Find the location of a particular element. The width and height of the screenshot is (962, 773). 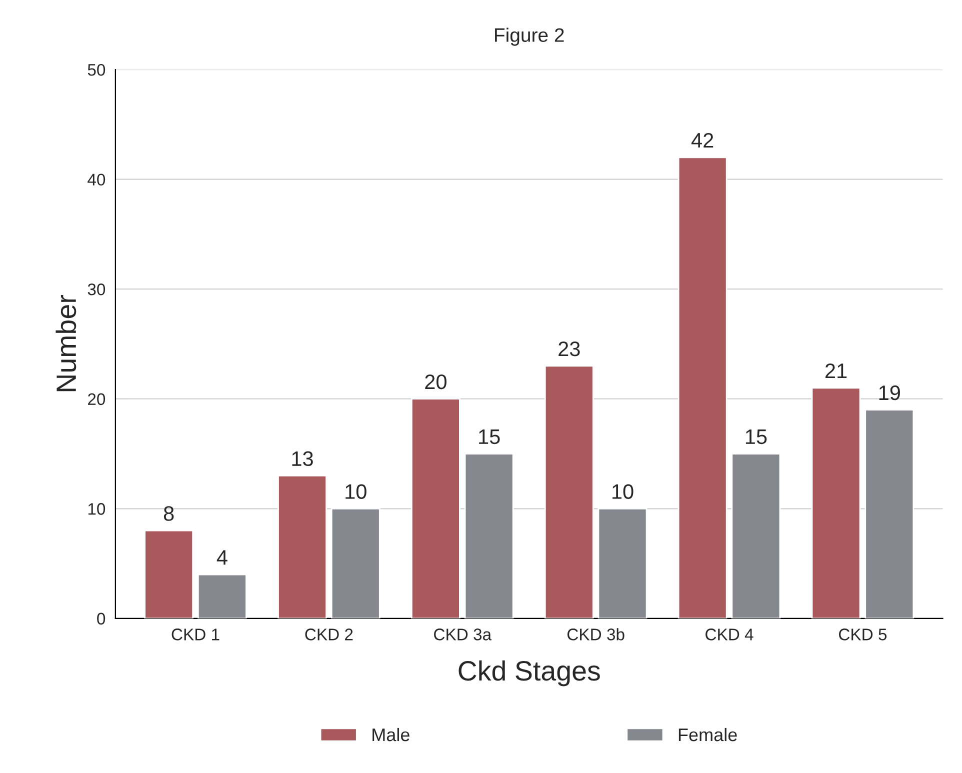

y-tick-label: 50 is located at coordinates (97, 70).